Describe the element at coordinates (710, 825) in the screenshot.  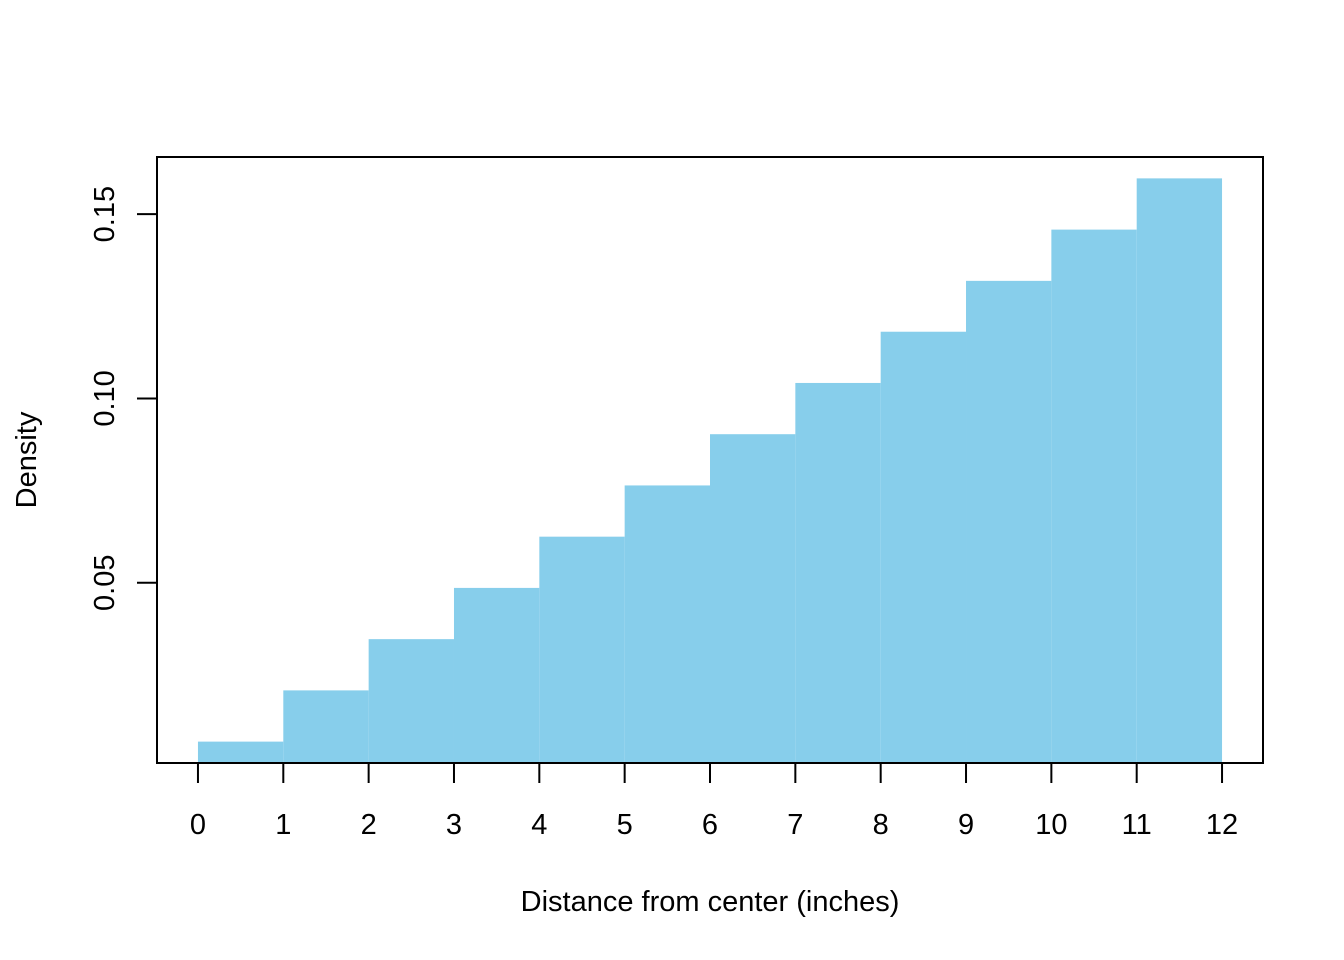
I see `x-tick-label: 6` at that location.